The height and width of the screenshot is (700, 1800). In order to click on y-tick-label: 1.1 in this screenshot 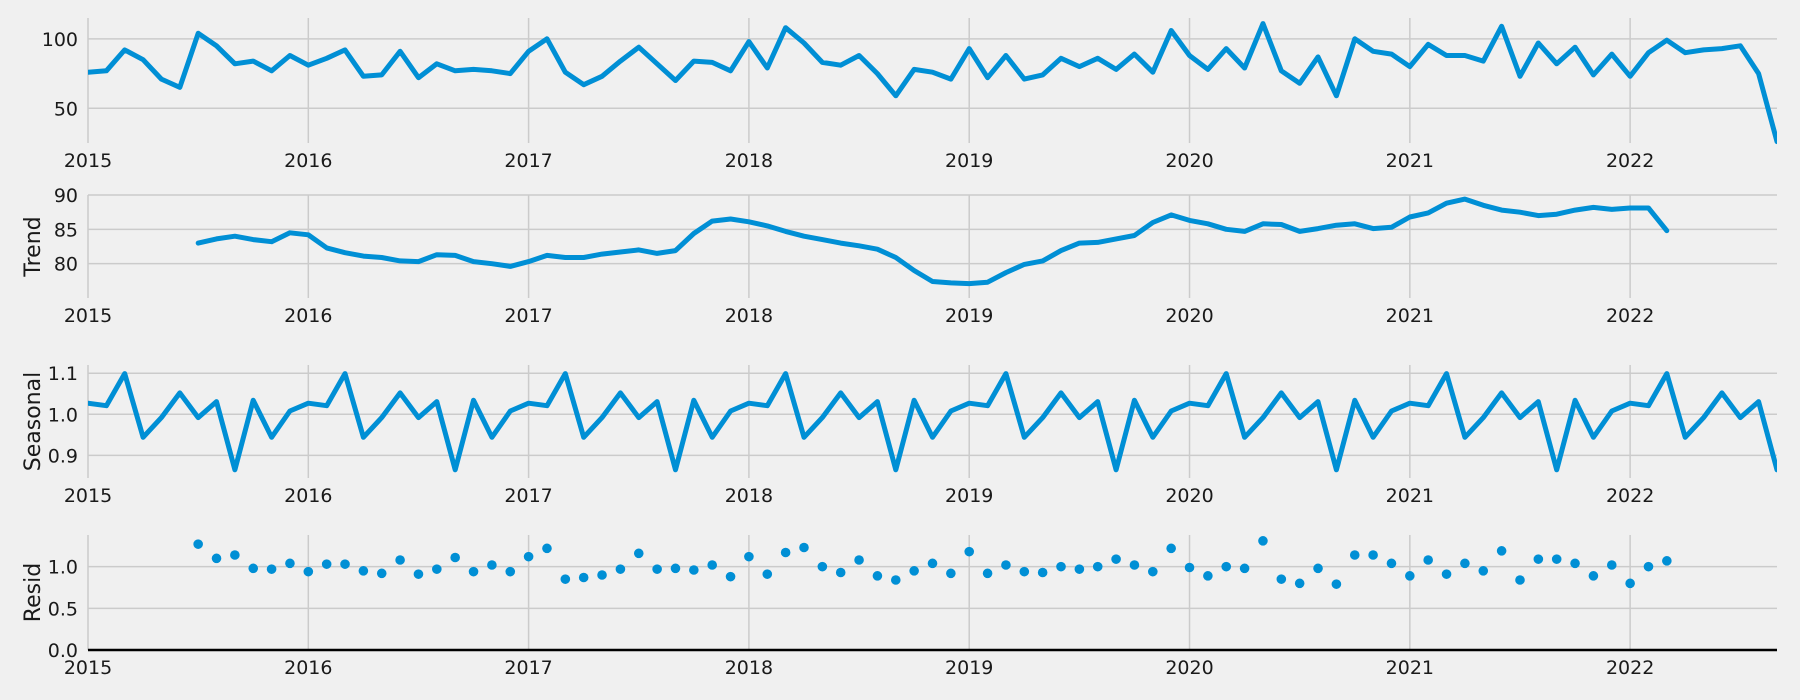, I will do `click(63, 374)`.